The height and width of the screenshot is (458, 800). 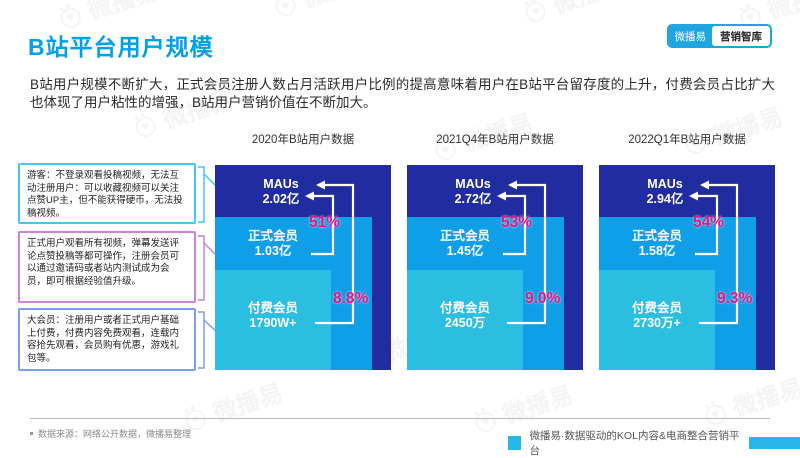 I want to click on formal-ratio: 54%, so click(x=709, y=222).